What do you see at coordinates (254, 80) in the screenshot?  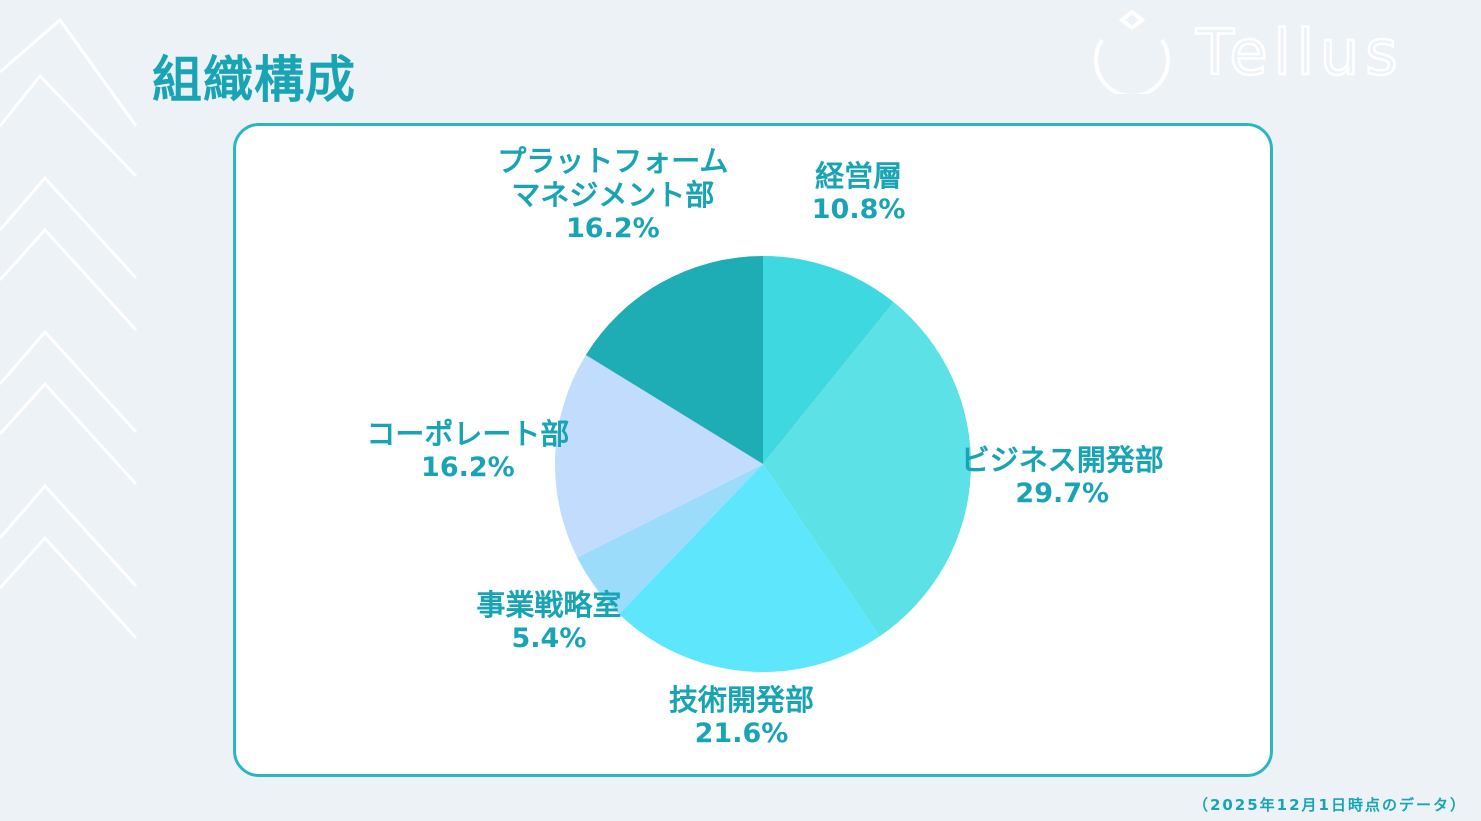 I see `page-title: 組織構成` at bounding box center [254, 80].